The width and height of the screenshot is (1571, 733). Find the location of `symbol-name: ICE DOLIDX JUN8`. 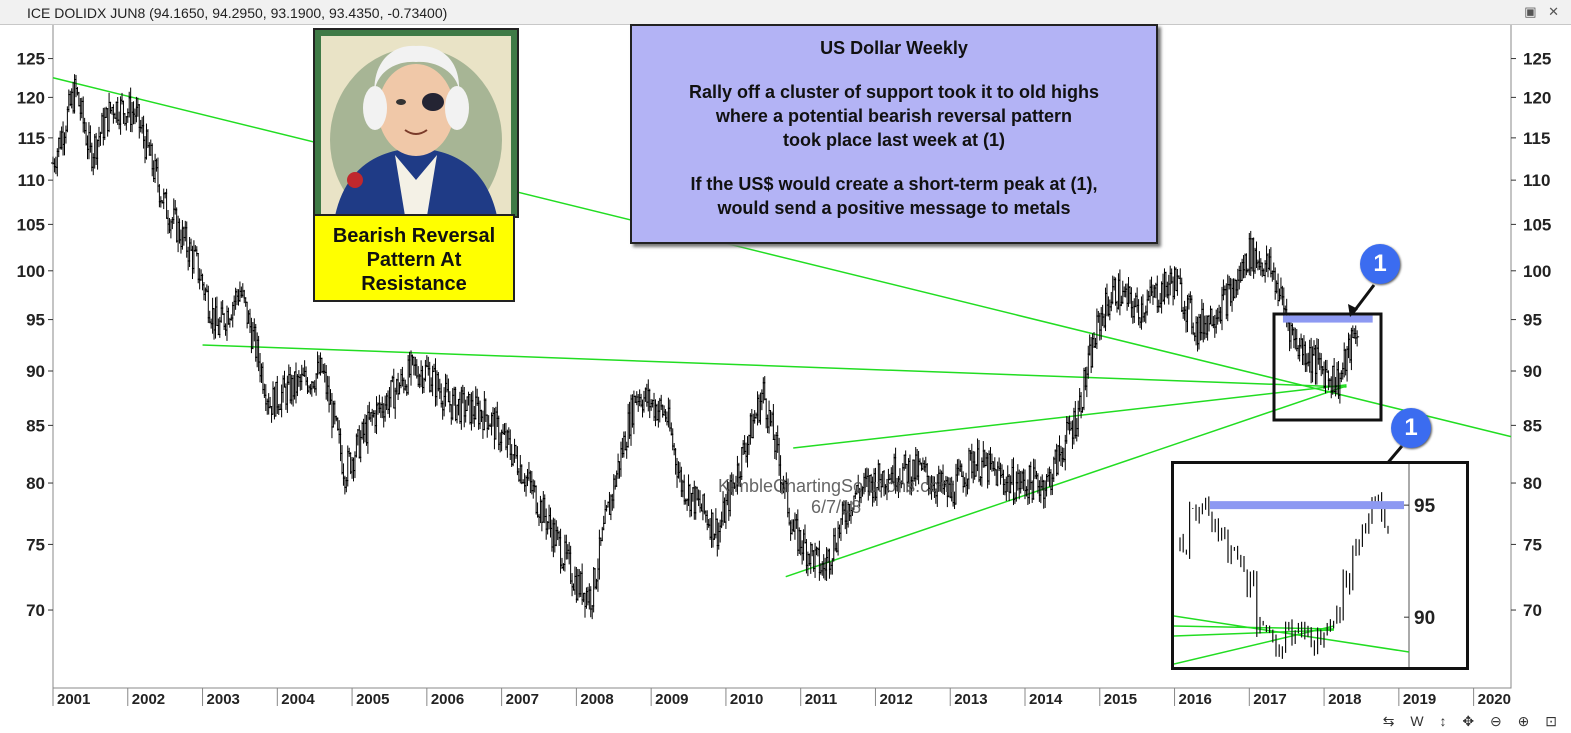

symbol-name: ICE DOLIDX JUN8 is located at coordinates (86, 13).